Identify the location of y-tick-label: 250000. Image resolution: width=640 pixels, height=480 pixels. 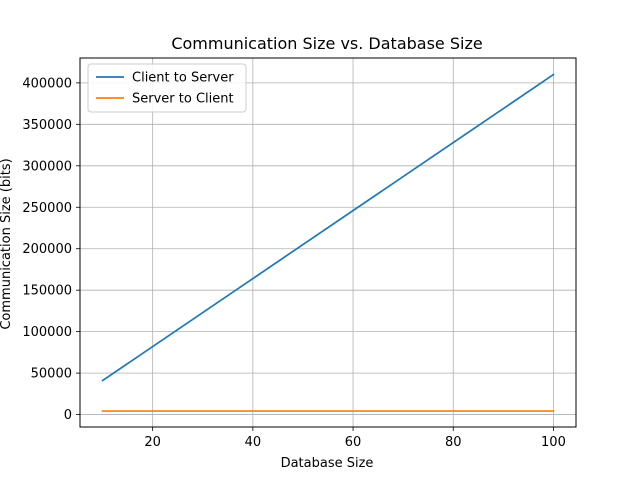
(47, 208).